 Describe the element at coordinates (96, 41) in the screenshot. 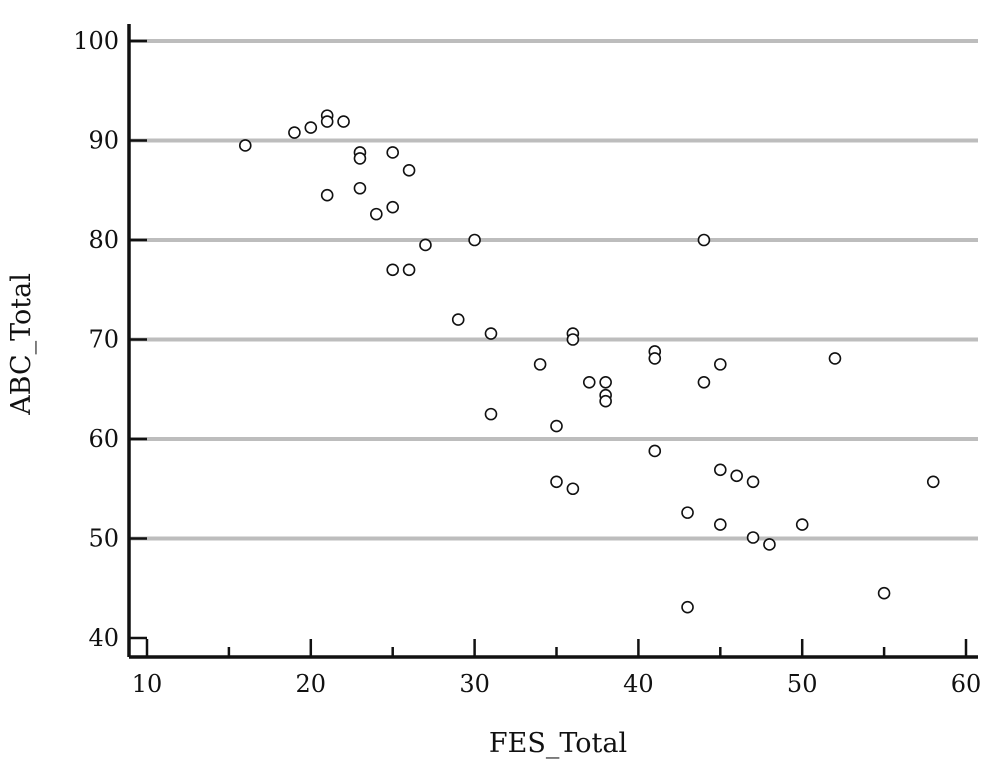

I see `y-tick-label: 100` at that location.